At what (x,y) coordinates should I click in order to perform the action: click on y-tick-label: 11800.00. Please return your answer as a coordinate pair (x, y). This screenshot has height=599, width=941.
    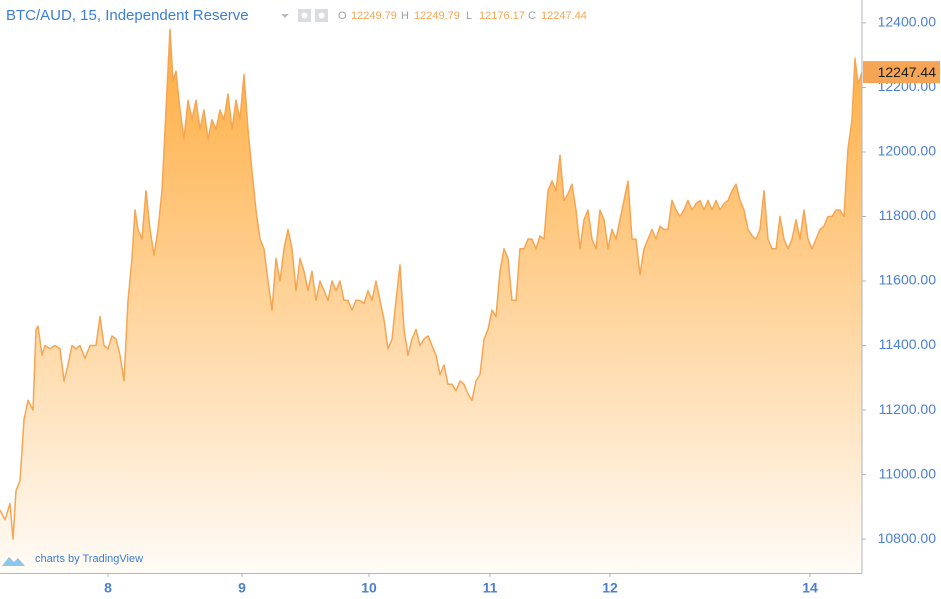
    Looking at the image, I should click on (908, 215).